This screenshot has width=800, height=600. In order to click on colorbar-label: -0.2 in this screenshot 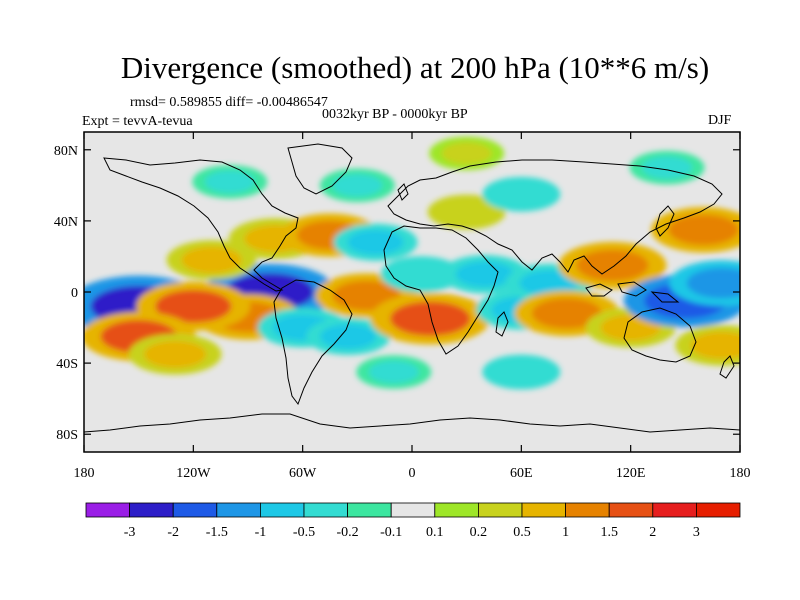, I will do `click(348, 532)`.